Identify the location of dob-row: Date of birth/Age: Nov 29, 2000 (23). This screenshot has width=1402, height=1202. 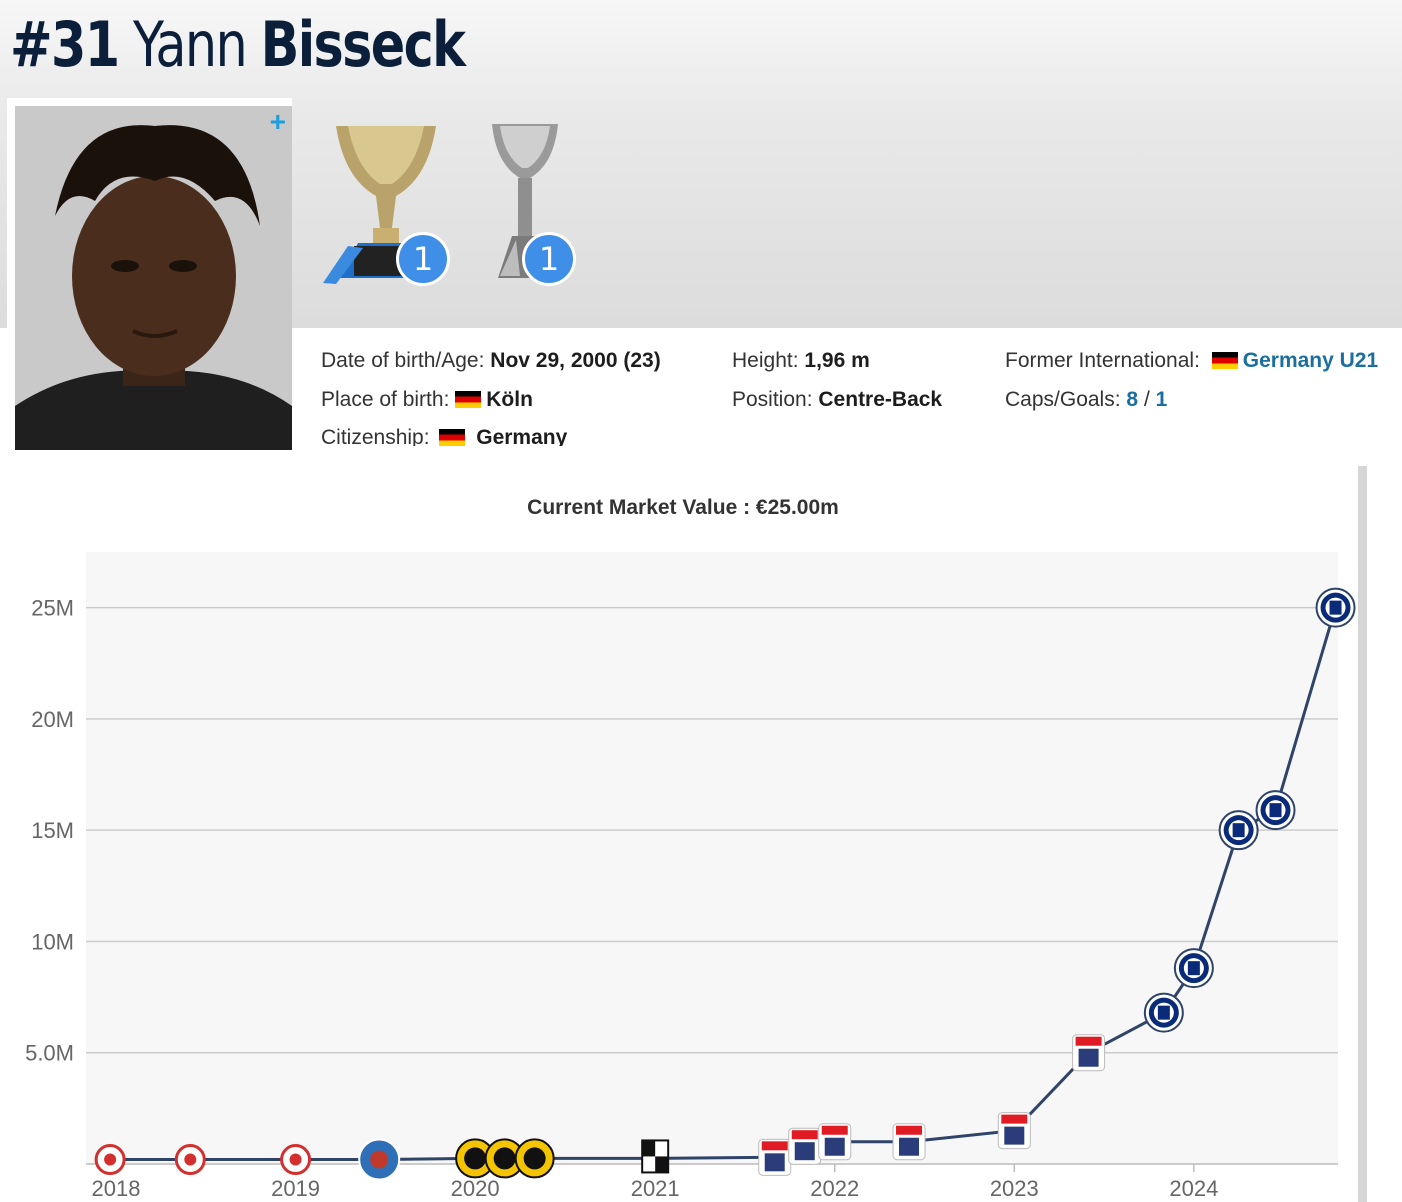
(491, 361).